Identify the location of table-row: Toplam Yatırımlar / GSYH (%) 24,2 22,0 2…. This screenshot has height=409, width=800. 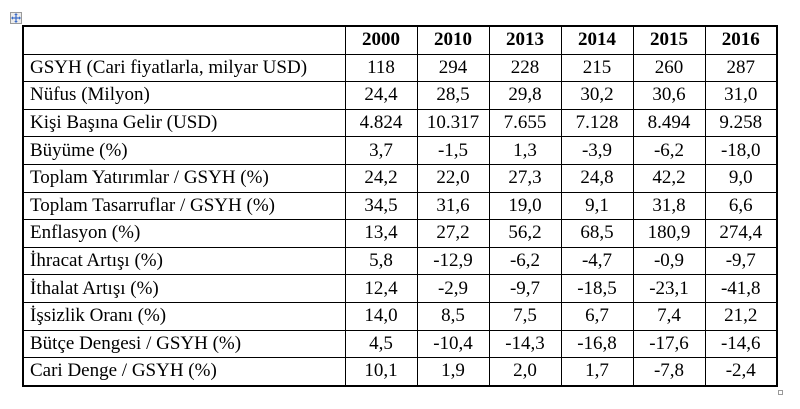
(400, 178).